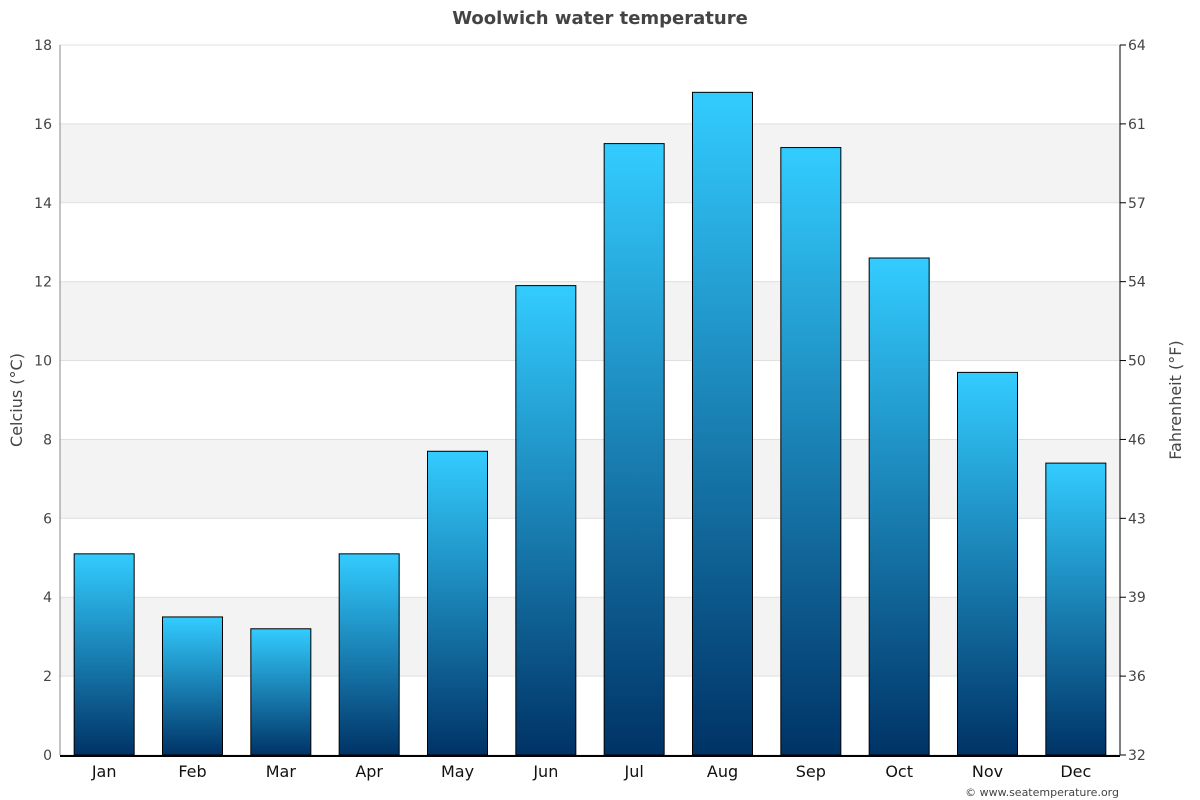 The image size is (1200, 800). What do you see at coordinates (43, 204) in the screenshot?
I see `y-tick-label: 14` at bounding box center [43, 204].